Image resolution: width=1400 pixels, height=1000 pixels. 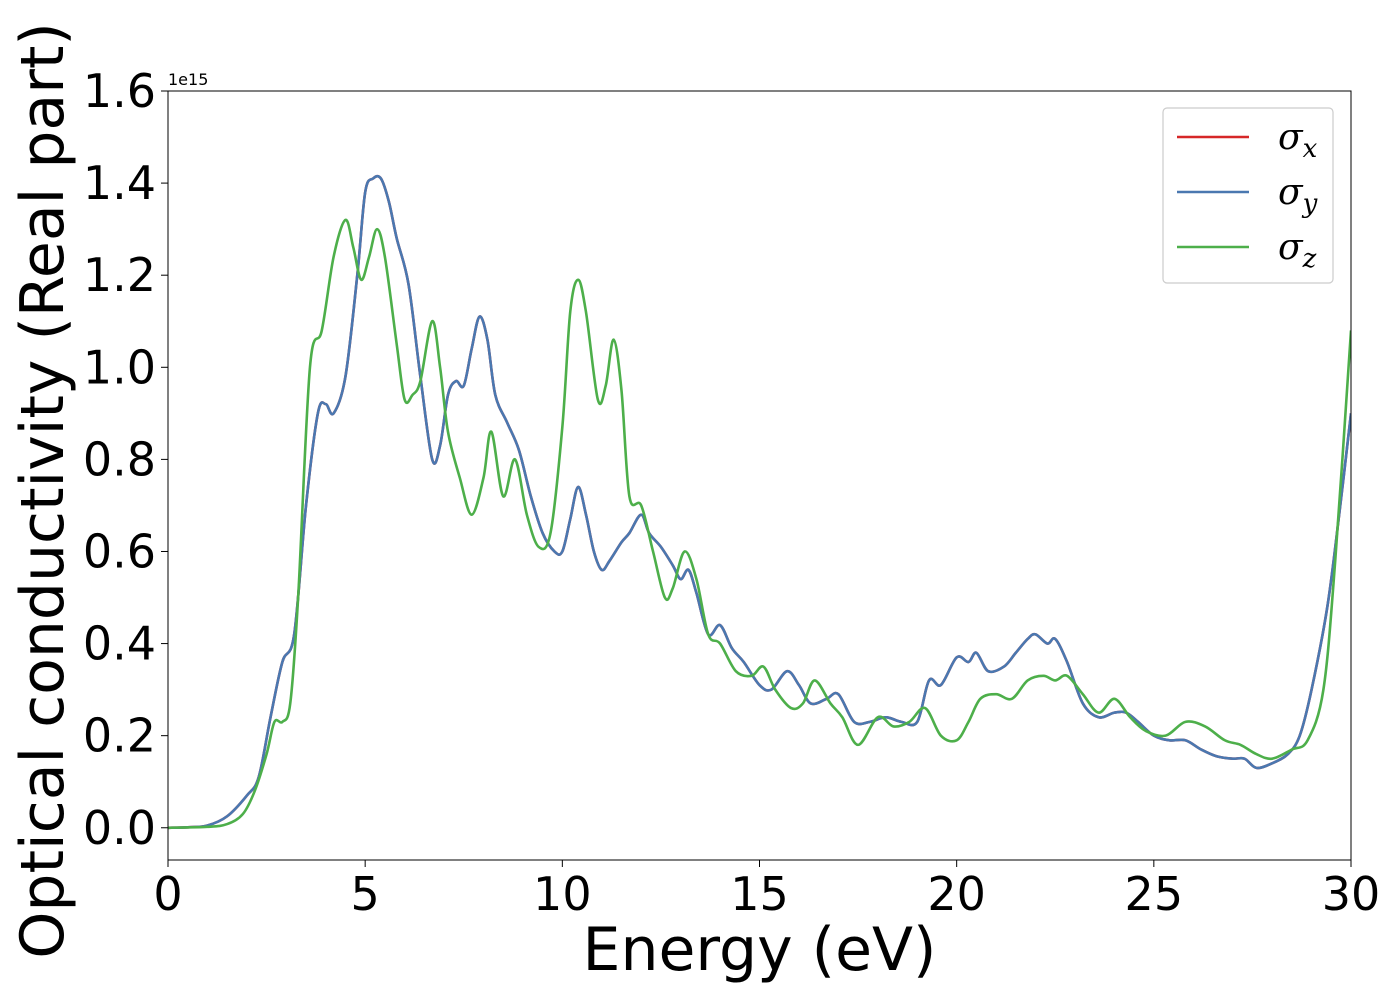 I want to click on legend-label-z: σz, so click(x=1297, y=250).